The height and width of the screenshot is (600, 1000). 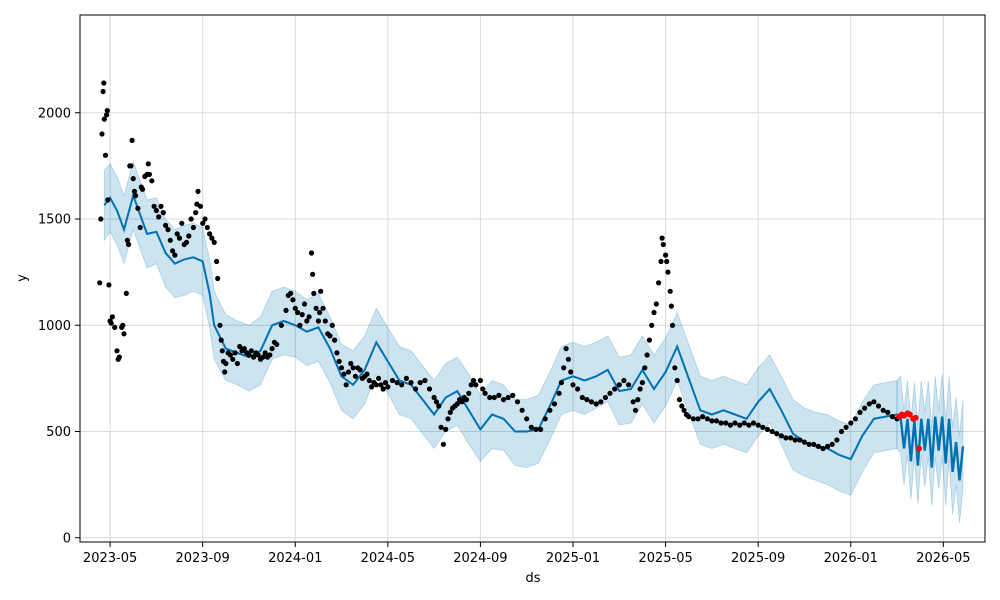 What do you see at coordinates (110, 558) in the screenshot?
I see `x-tick-label: 2023-05` at bounding box center [110, 558].